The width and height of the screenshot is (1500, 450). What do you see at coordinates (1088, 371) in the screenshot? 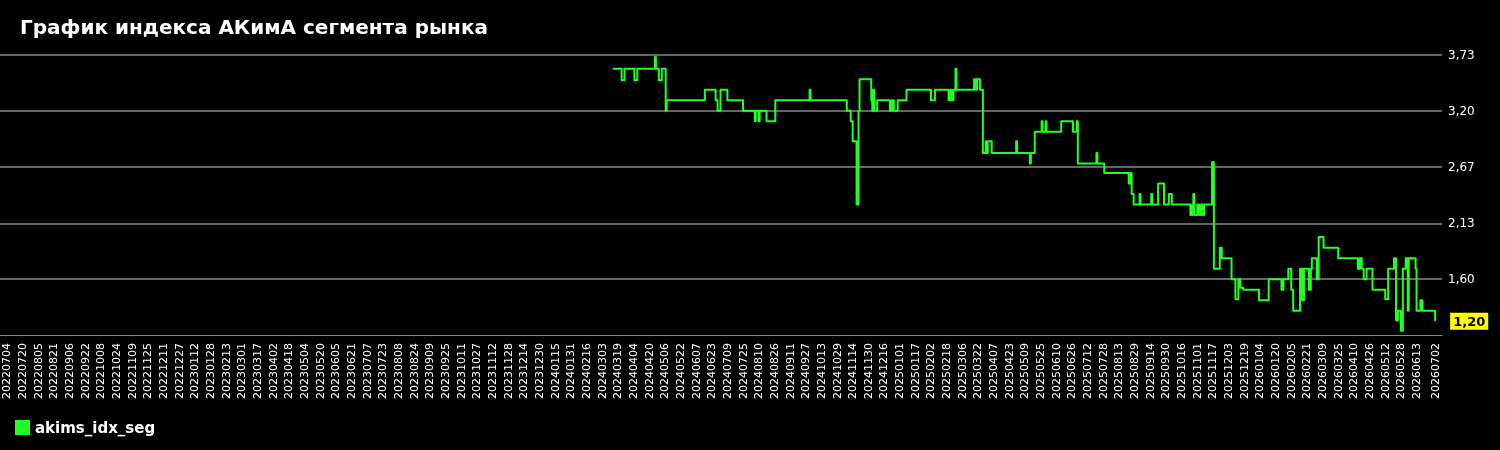
I see `x-tick-label: 20250712` at bounding box center [1088, 371].